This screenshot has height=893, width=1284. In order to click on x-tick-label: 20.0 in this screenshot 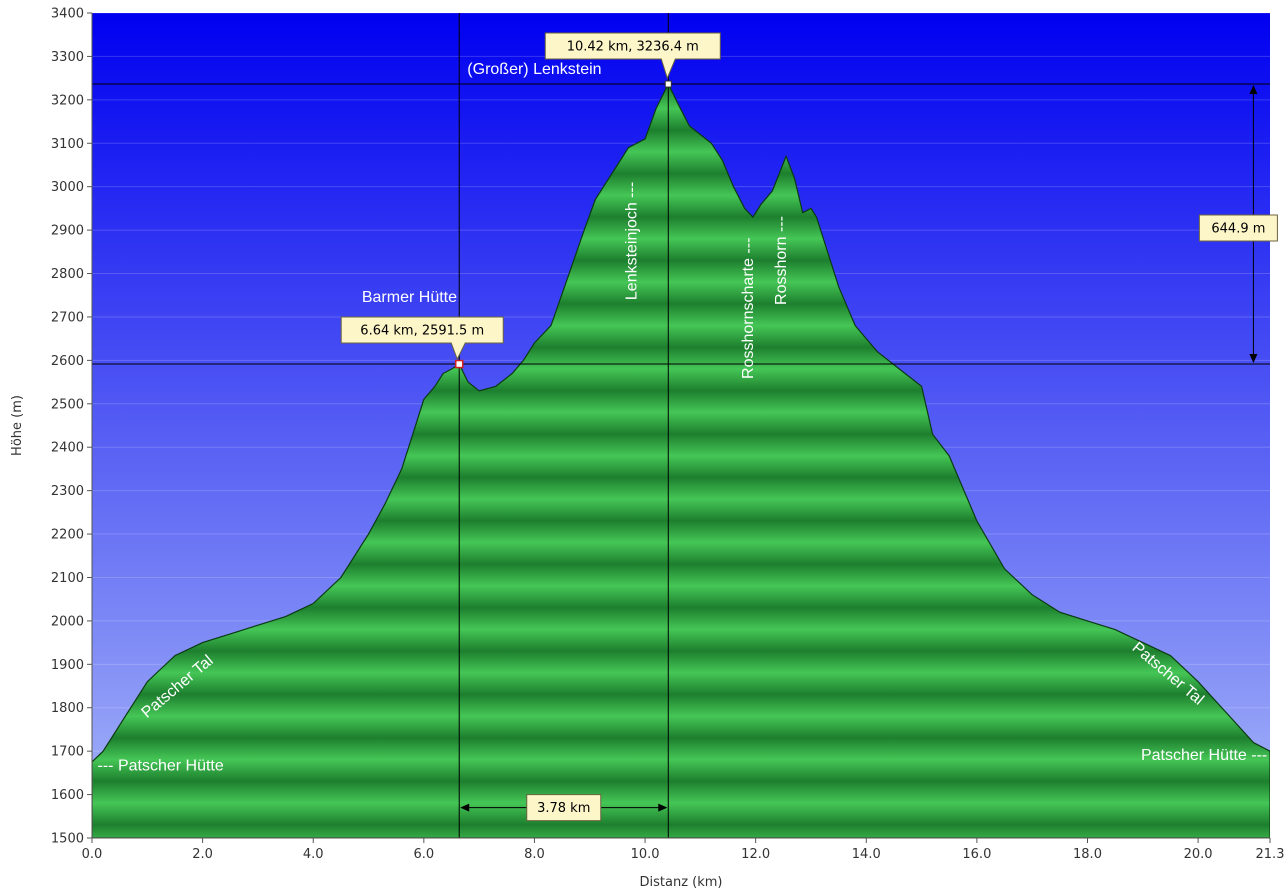, I will do `click(1198, 854)`.